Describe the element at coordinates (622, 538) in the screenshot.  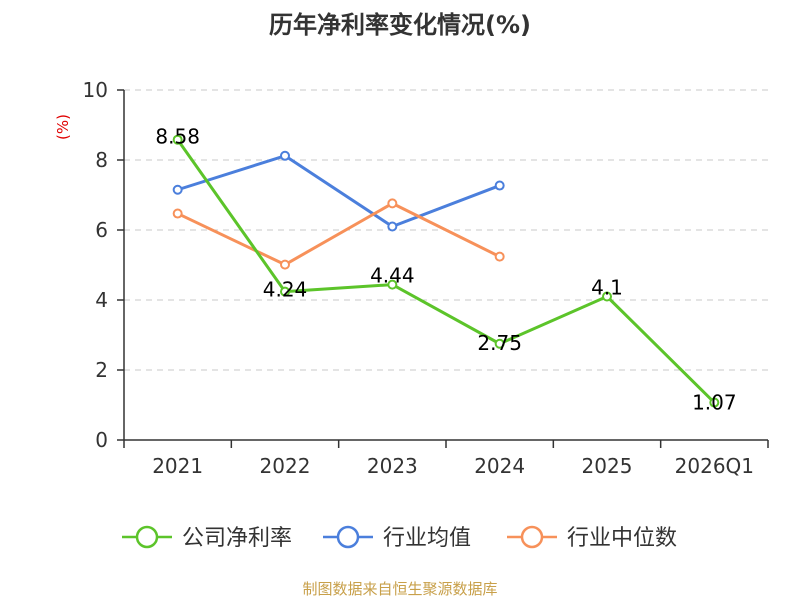
I see `legend-label-2: 行业中位数` at that location.